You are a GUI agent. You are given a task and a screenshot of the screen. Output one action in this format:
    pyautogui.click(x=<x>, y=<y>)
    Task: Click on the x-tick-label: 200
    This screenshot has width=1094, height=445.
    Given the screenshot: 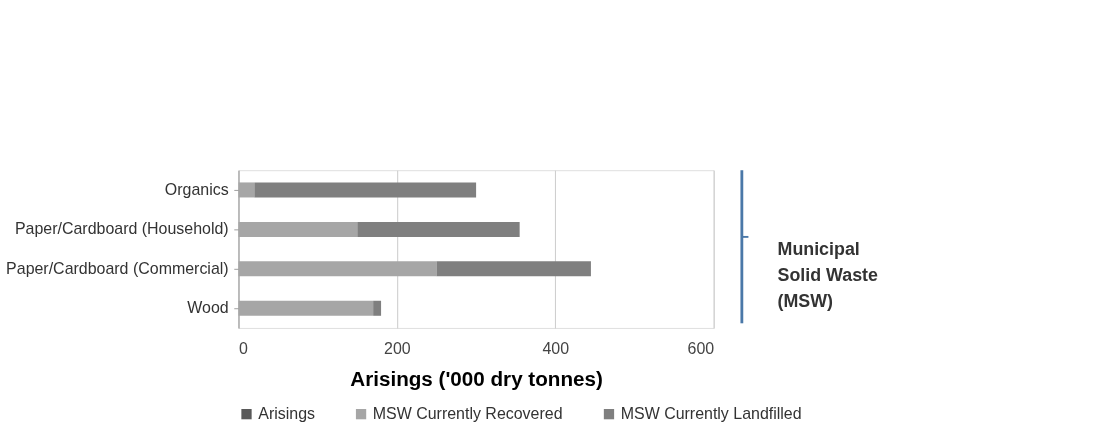 What is the action you would take?
    pyautogui.click(x=397, y=348)
    